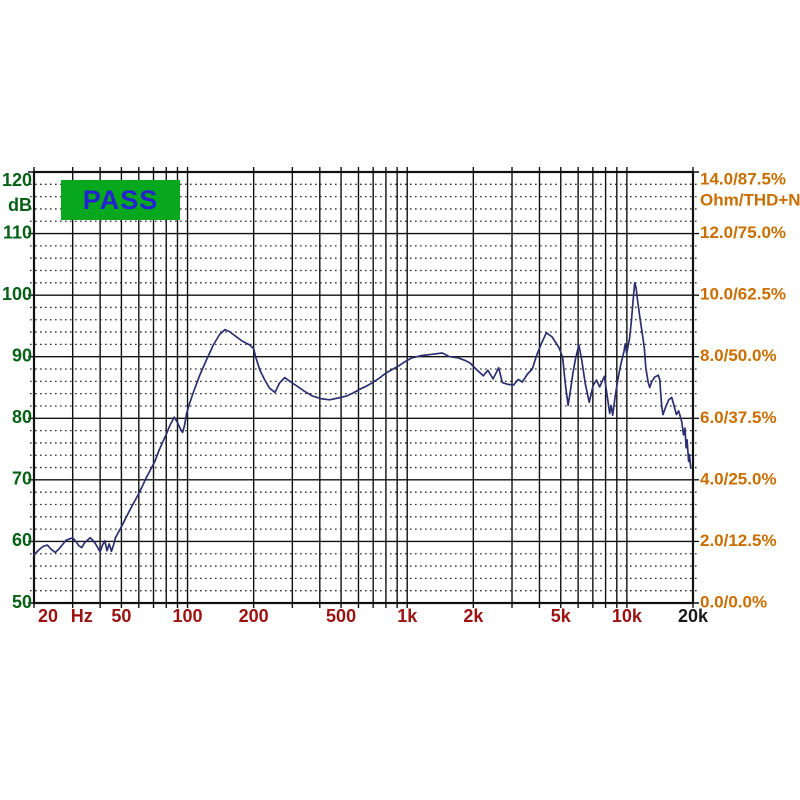 The image size is (800, 800). Describe the element at coordinates (82, 616) in the screenshot. I see `bottom-axis-tick-Hz: Hz` at that location.